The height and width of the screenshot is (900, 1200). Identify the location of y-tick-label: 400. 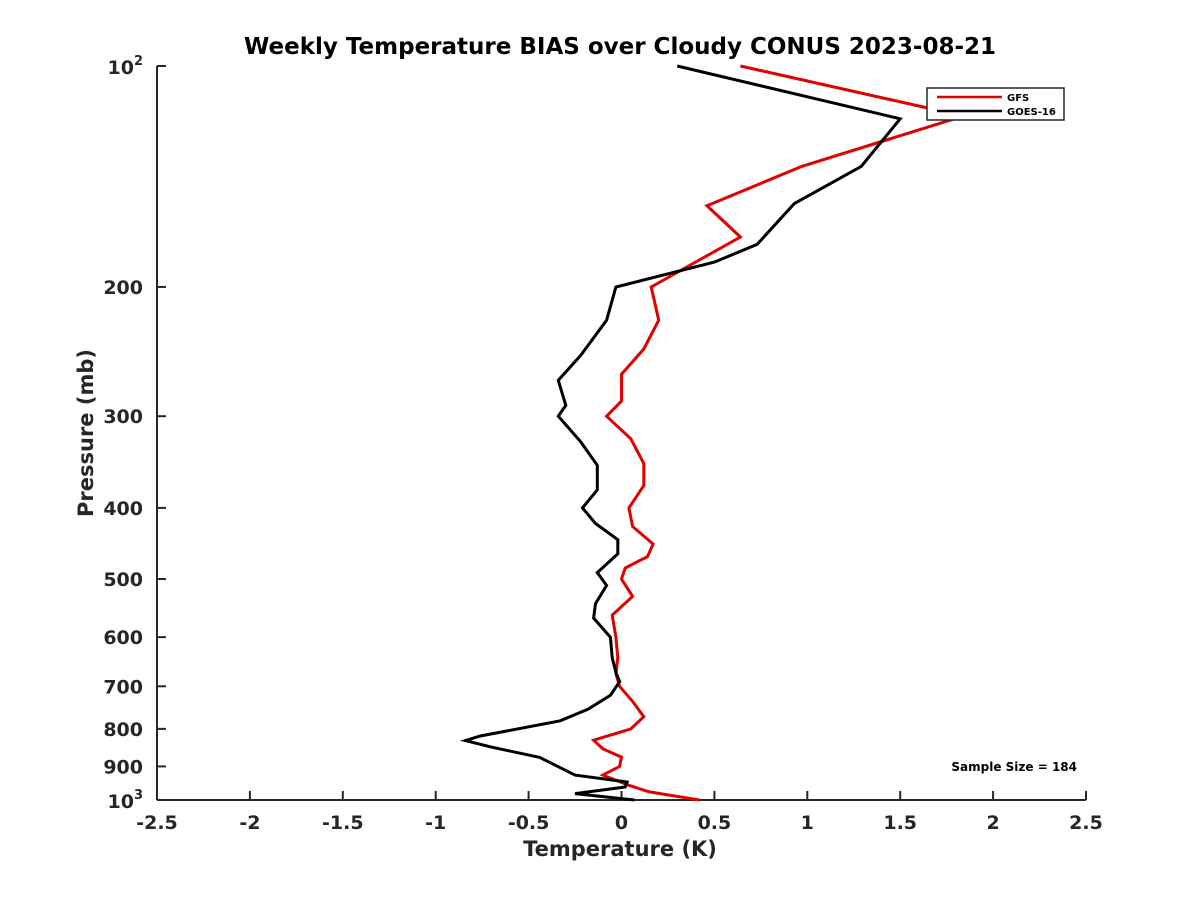
(123, 509).